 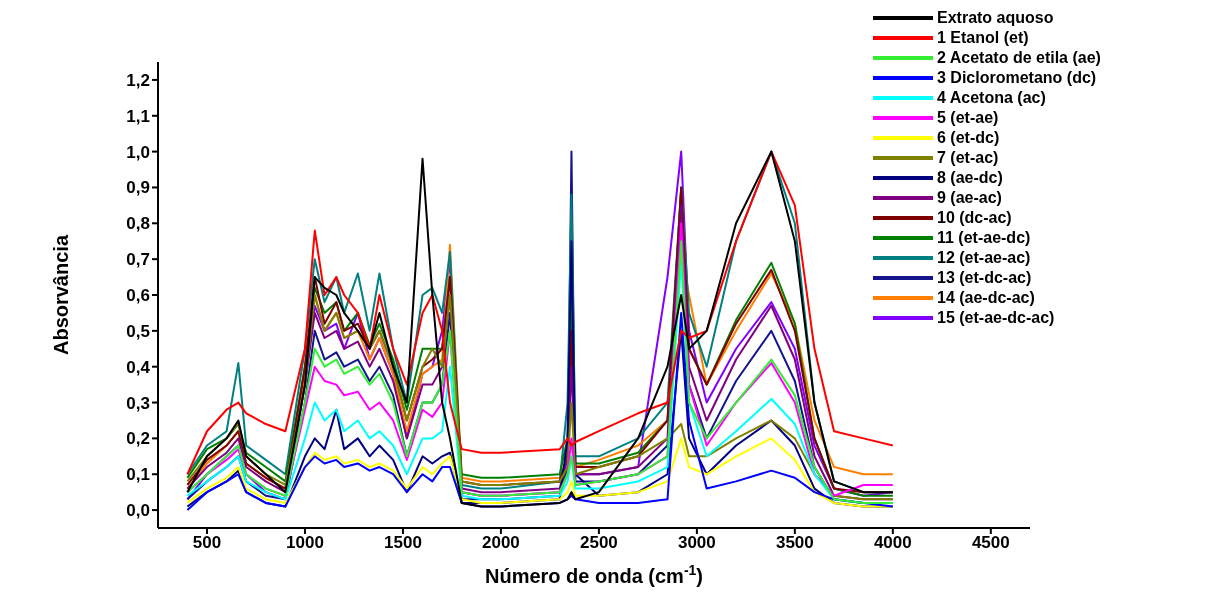 What do you see at coordinates (991, 98) in the screenshot?
I see `legend-label: 4 Acetona (ac)` at bounding box center [991, 98].